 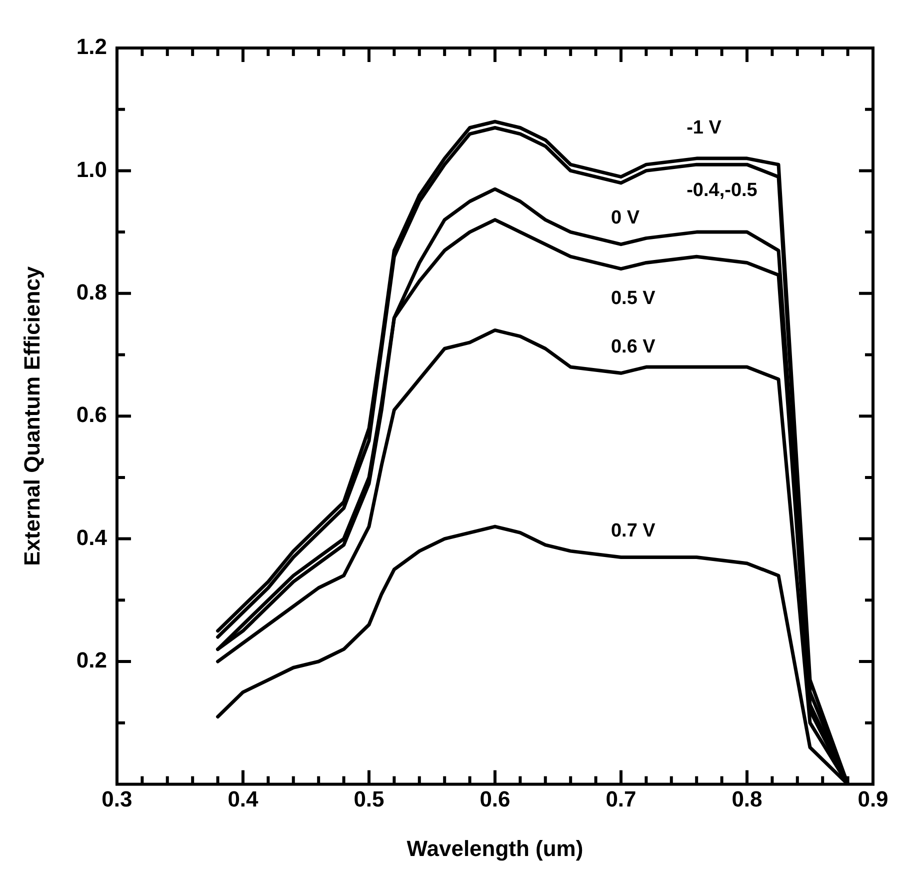 I want to click on series-label: 0.5 V, so click(x=633, y=299).